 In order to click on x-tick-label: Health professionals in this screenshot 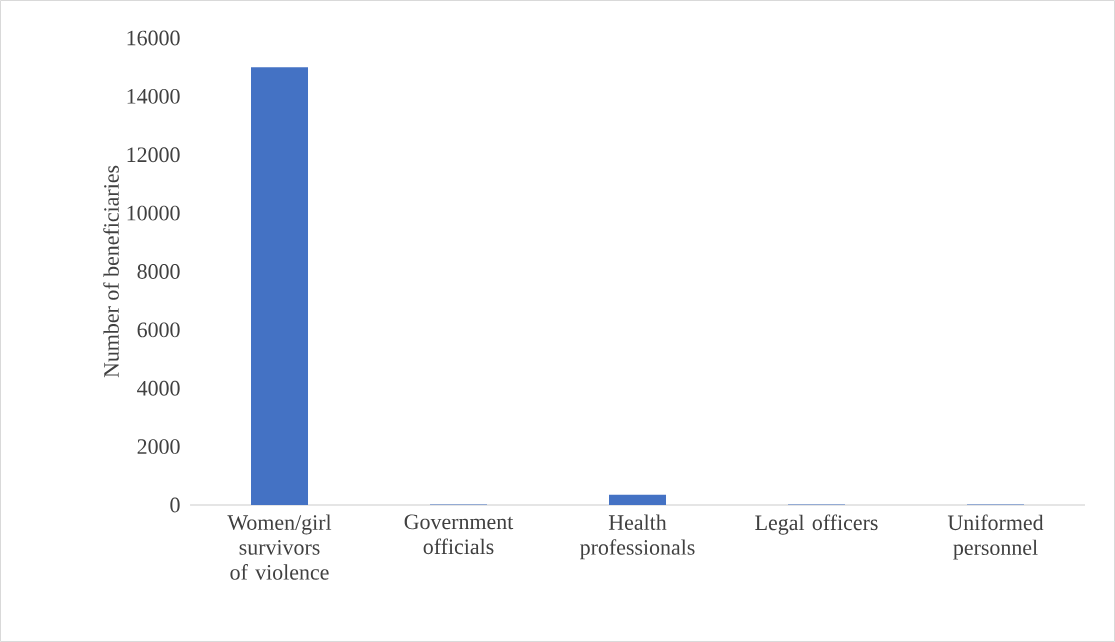, I will do `click(637, 537)`.